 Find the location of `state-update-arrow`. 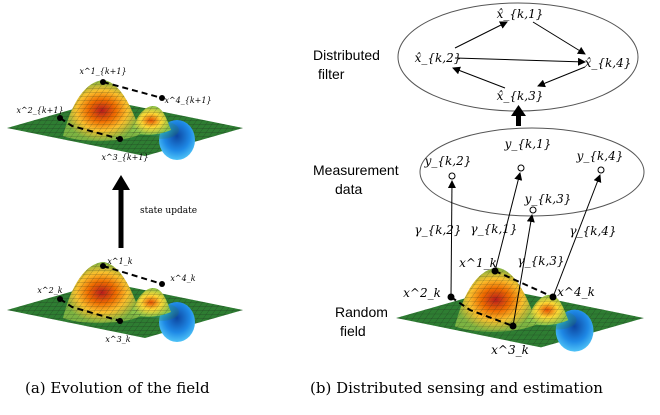

state-update-arrow is located at coordinates (121, 211).